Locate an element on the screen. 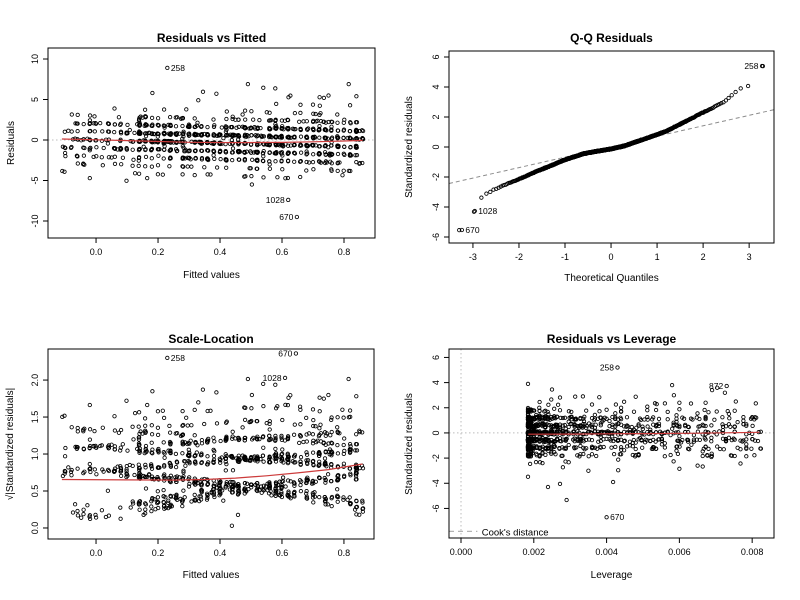  y-tick-label: 0.5 is located at coordinates (35, 491).